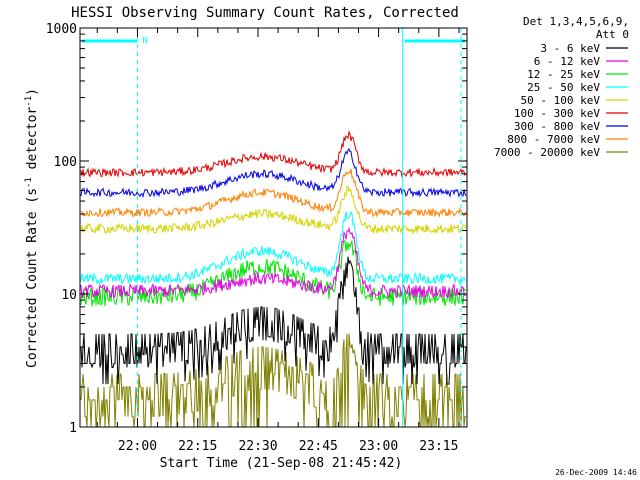 The image size is (640, 480). What do you see at coordinates (61, 29) in the screenshot?
I see `y-tick-label-3: 1000` at bounding box center [61, 29].